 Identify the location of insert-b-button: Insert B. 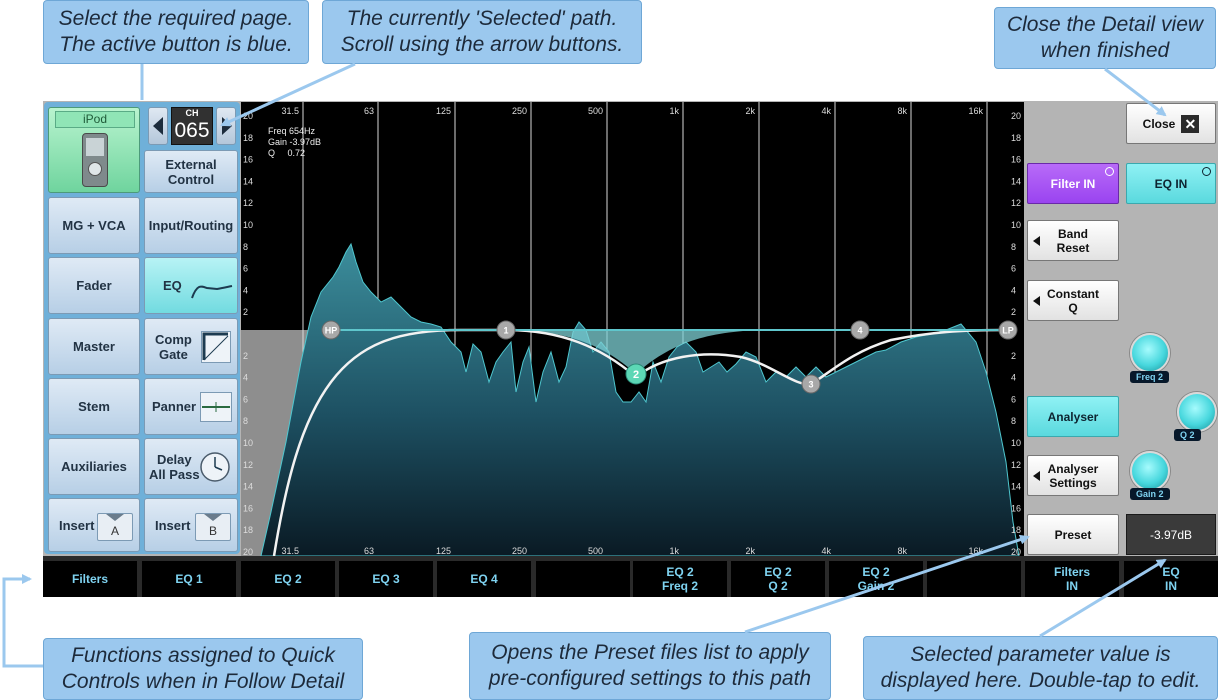
(191, 525).